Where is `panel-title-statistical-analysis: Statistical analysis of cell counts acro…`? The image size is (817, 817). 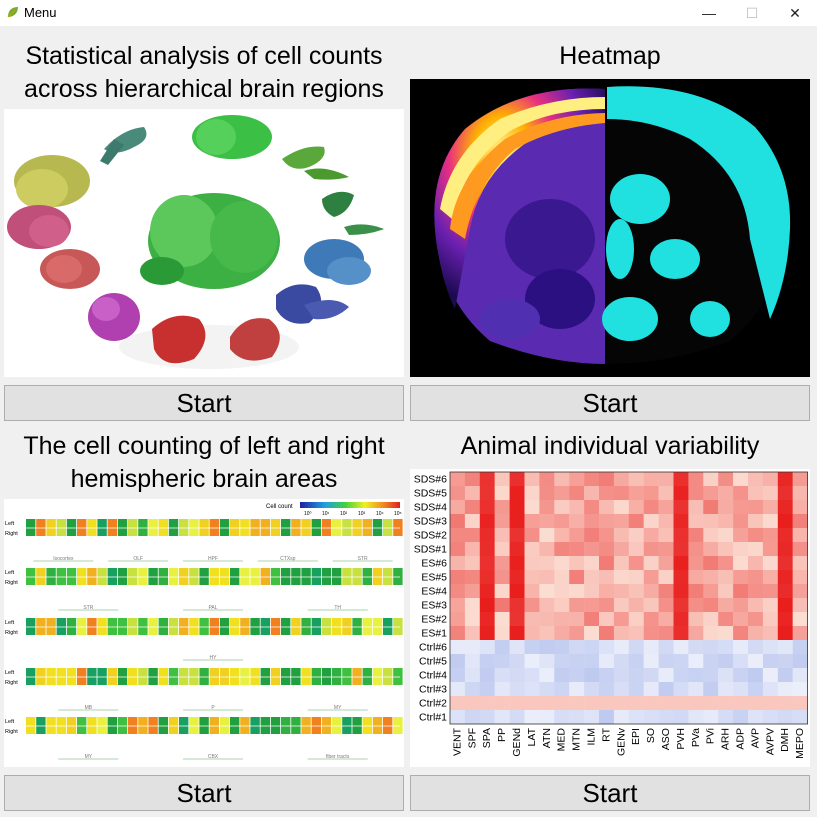 panel-title-statistical-analysis: Statistical analysis of cell counts acro… is located at coordinates (204, 73).